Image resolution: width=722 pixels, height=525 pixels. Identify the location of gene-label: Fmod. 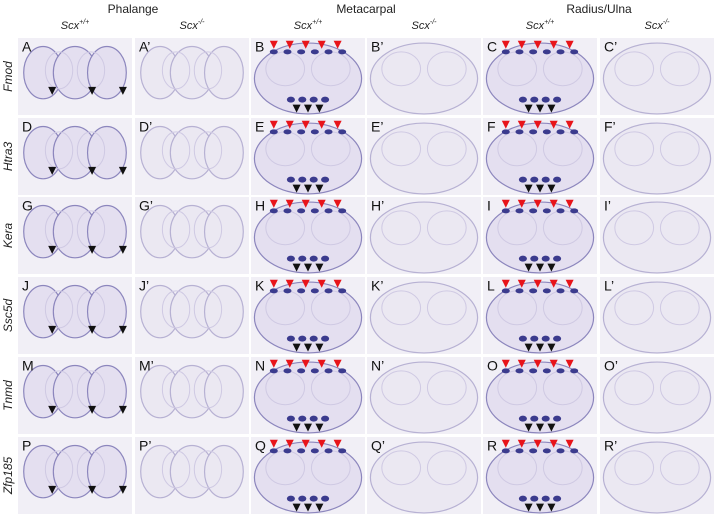
(8, 76).